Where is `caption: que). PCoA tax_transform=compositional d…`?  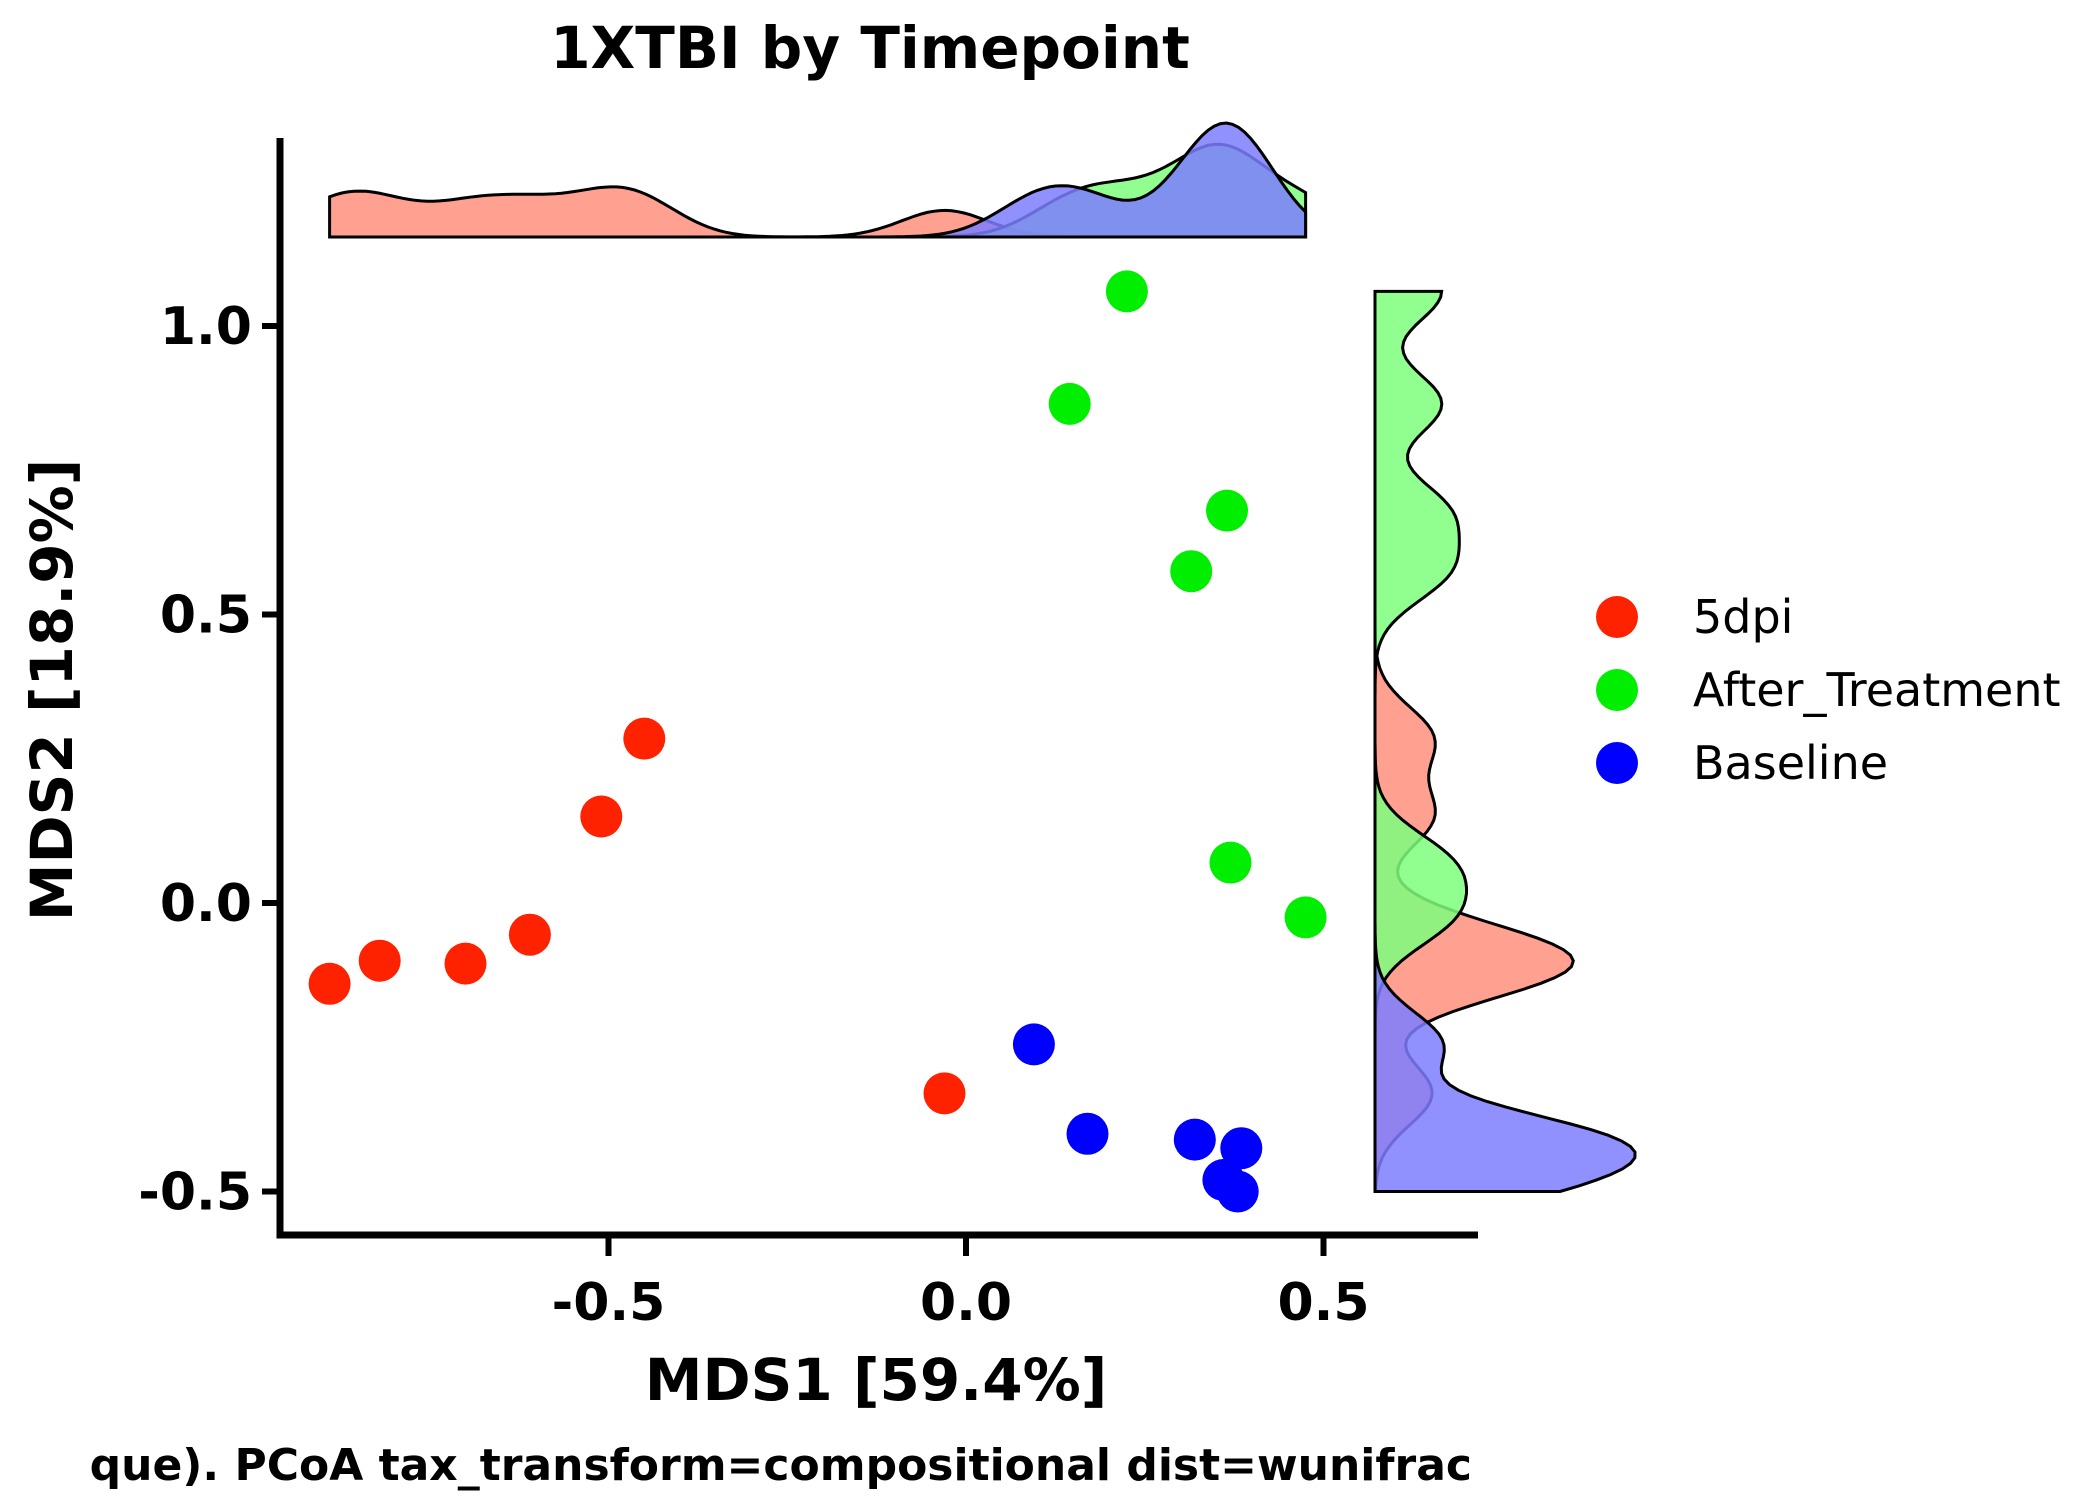 caption: que). PCoA tax_transform=compositional d… is located at coordinates (781, 1465).